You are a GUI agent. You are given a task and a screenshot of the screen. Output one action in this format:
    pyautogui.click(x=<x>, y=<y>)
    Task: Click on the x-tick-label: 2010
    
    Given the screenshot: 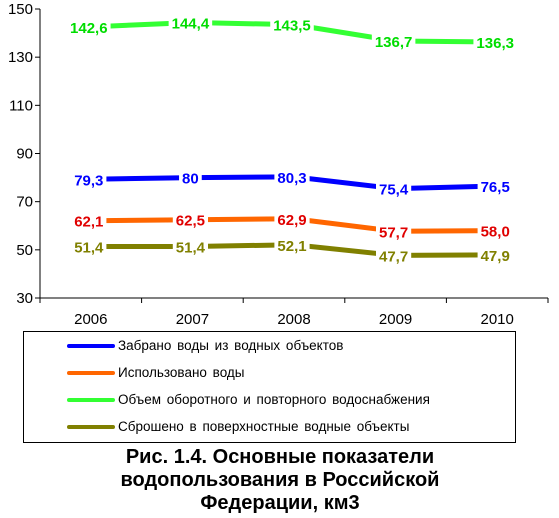 What is the action you would take?
    pyautogui.click(x=497, y=319)
    